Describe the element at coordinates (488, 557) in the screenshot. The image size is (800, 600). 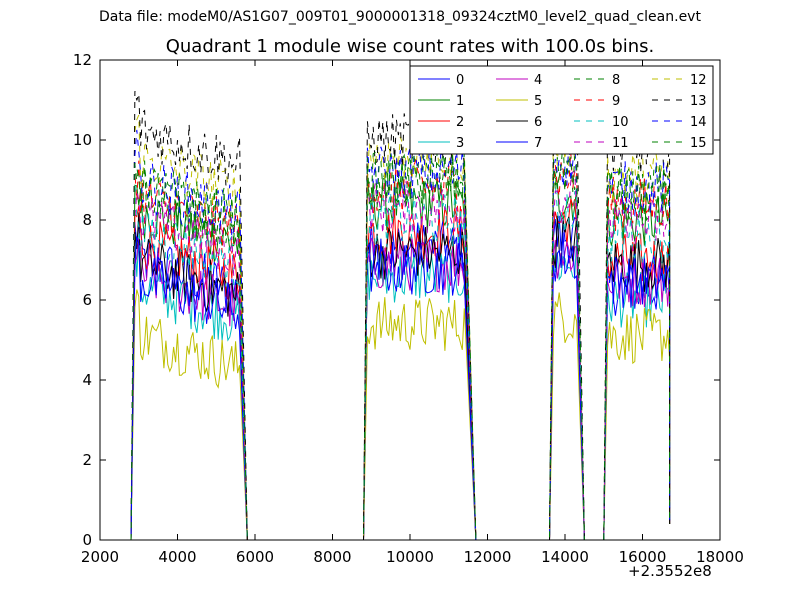
I see `x-tick-label: 12000` at that location.